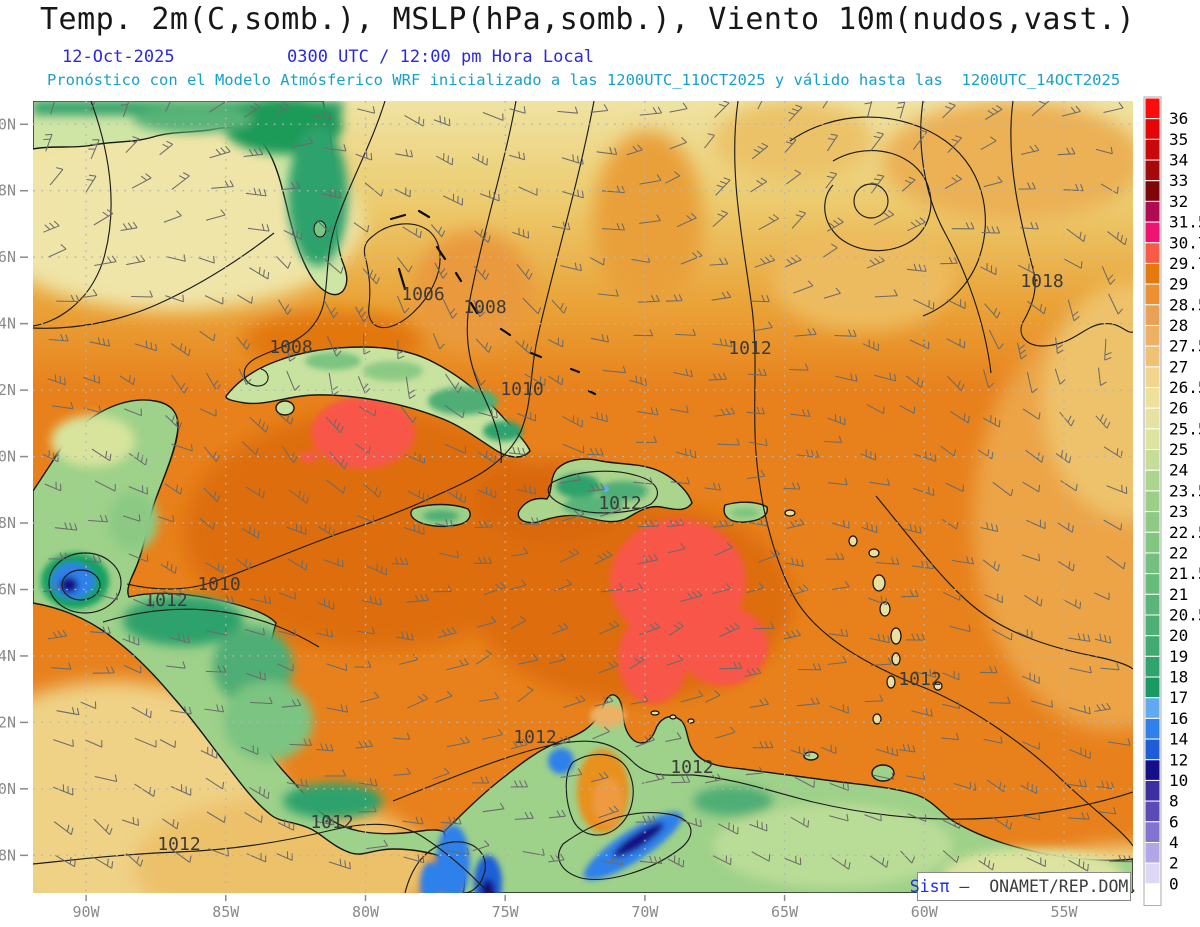 The image size is (1200, 927). Describe the element at coordinates (118, 57) in the screenshot. I see `forecast-date: 12-Oct-2025` at that location.